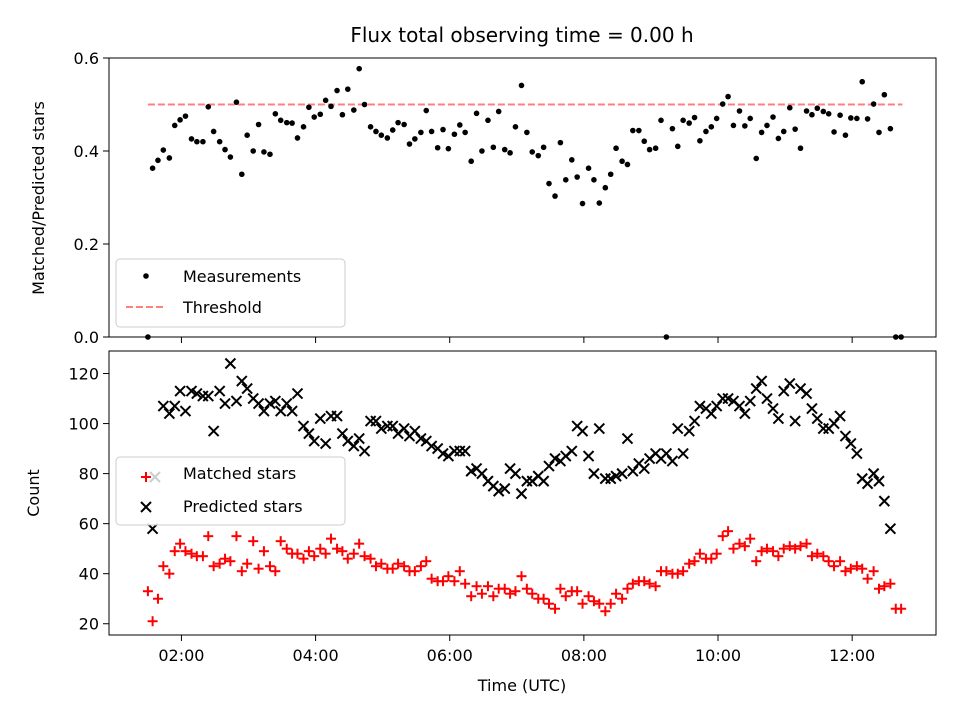 Image resolution: width=960 pixels, height=720 pixels. I want to click on bottom-y-tick-label: 40, so click(89, 574).